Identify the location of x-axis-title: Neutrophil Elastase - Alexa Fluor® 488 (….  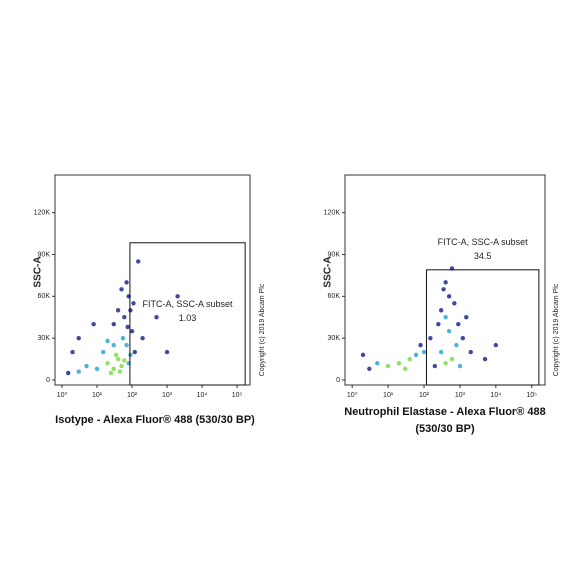
(445, 420).